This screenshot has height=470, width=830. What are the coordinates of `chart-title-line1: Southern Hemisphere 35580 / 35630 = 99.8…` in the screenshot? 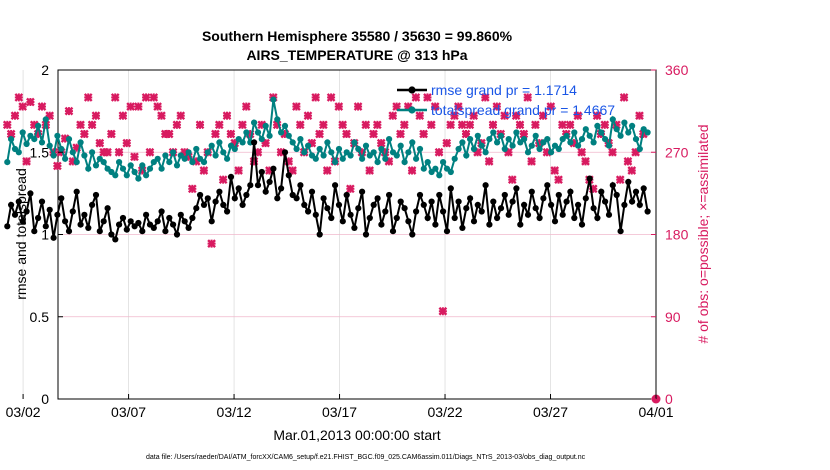 It's located at (357, 36).